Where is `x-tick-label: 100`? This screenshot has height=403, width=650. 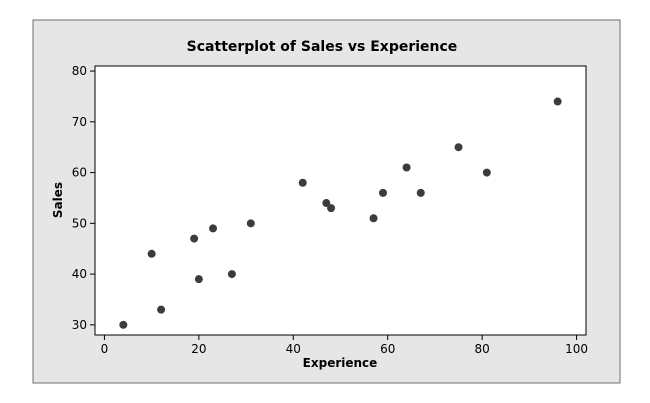 x-tick-label: 100 is located at coordinates (576, 349).